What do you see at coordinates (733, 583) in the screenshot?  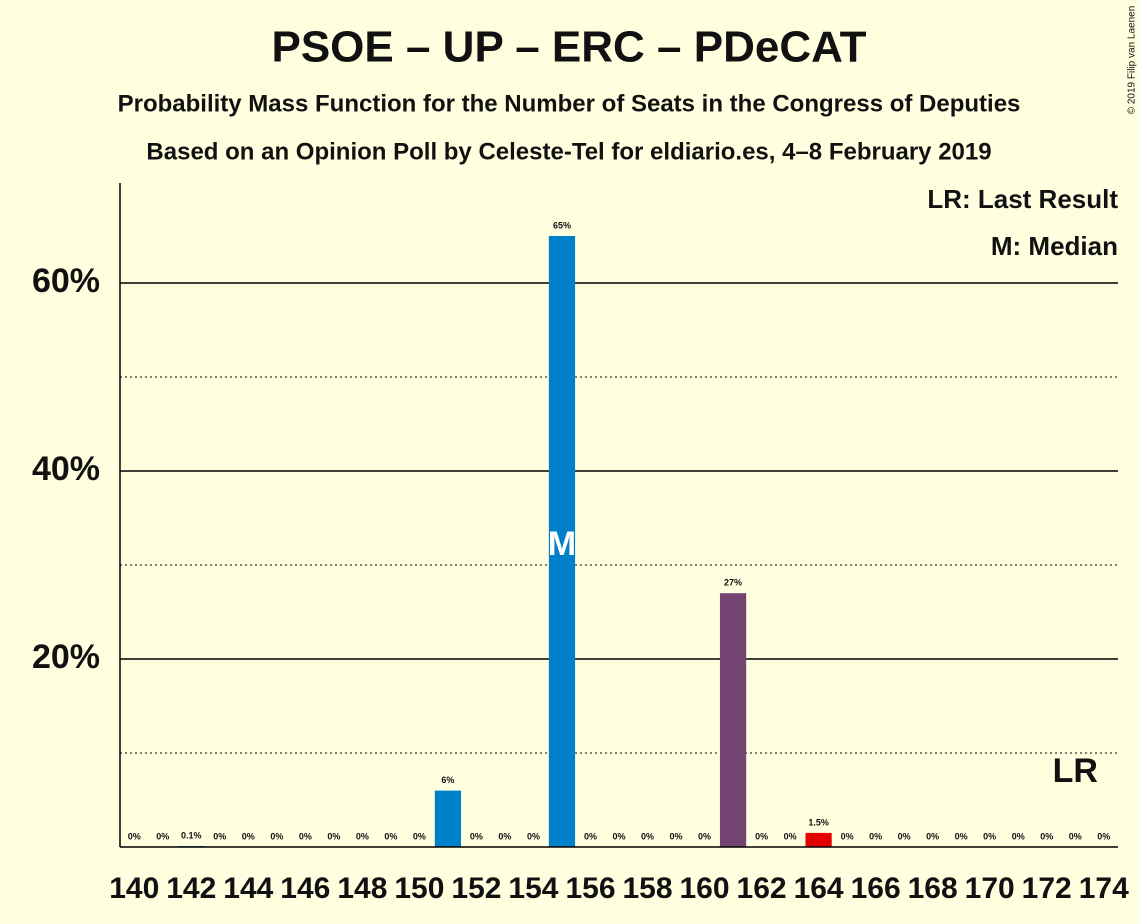 I see `value-label: 27%` at bounding box center [733, 583].